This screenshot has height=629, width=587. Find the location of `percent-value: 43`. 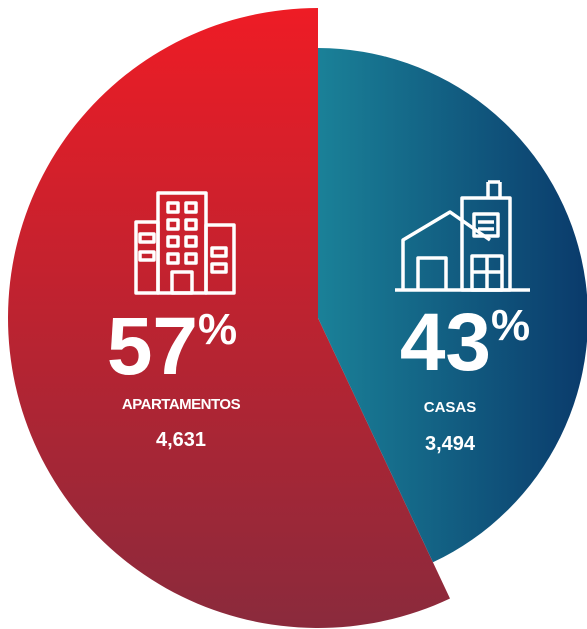

percent-value: 43 is located at coordinates (445, 342).